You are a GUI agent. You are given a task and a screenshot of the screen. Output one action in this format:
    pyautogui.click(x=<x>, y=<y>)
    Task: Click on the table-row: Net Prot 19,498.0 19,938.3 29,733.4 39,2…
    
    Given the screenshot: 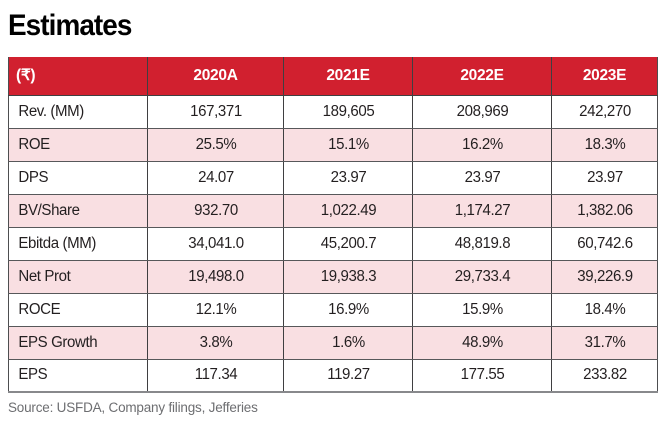 What is the action you would take?
    pyautogui.click(x=333, y=277)
    